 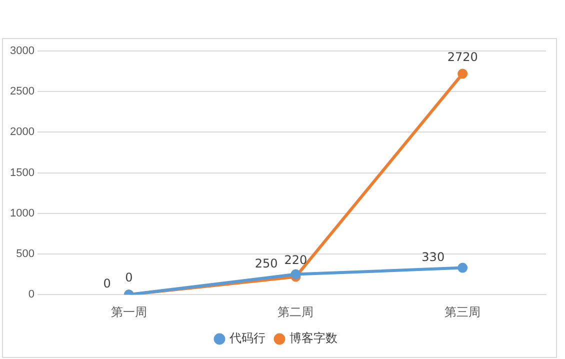 I want to click on y-tick-label: 0, so click(x=31, y=294).